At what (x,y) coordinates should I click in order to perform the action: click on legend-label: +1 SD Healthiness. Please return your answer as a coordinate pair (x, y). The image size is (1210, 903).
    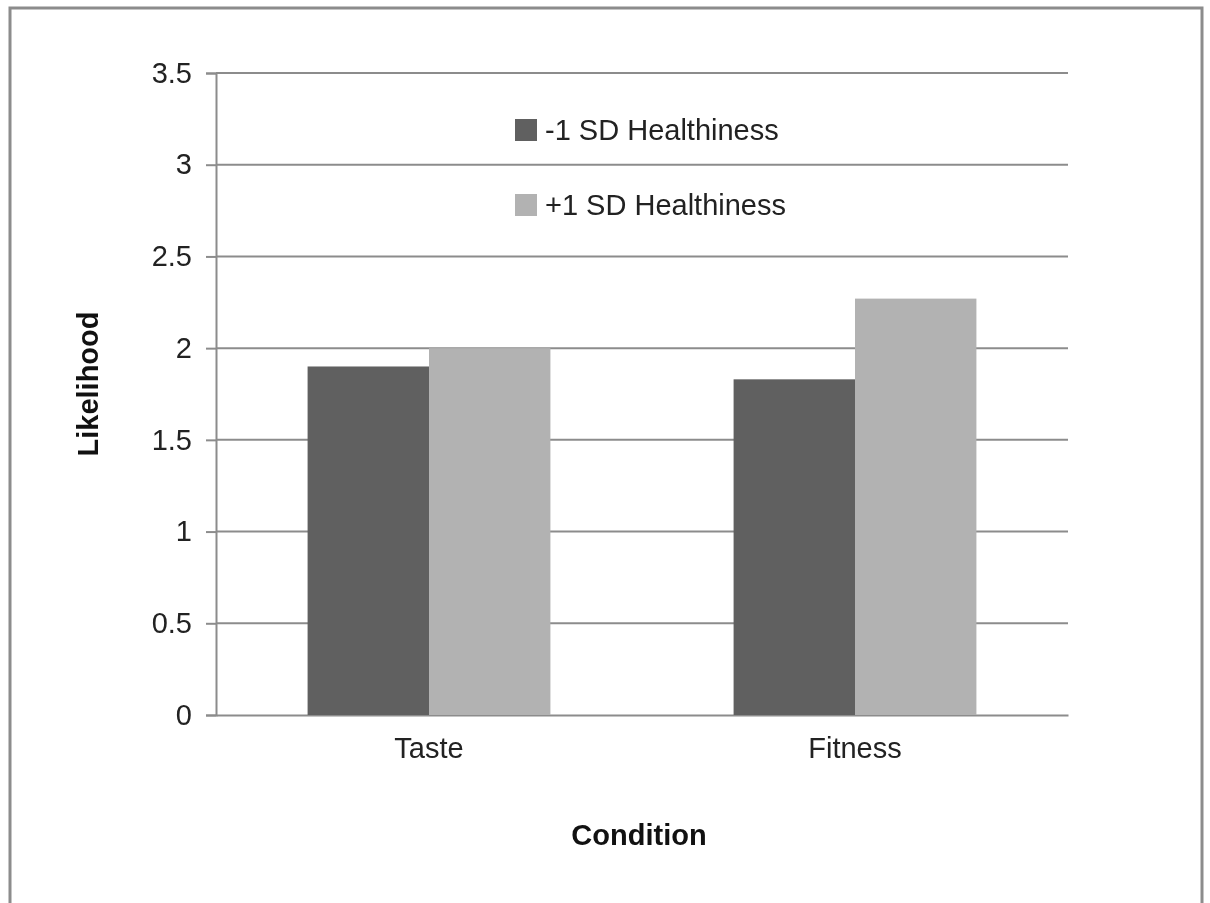
    Looking at the image, I should click on (665, 205).